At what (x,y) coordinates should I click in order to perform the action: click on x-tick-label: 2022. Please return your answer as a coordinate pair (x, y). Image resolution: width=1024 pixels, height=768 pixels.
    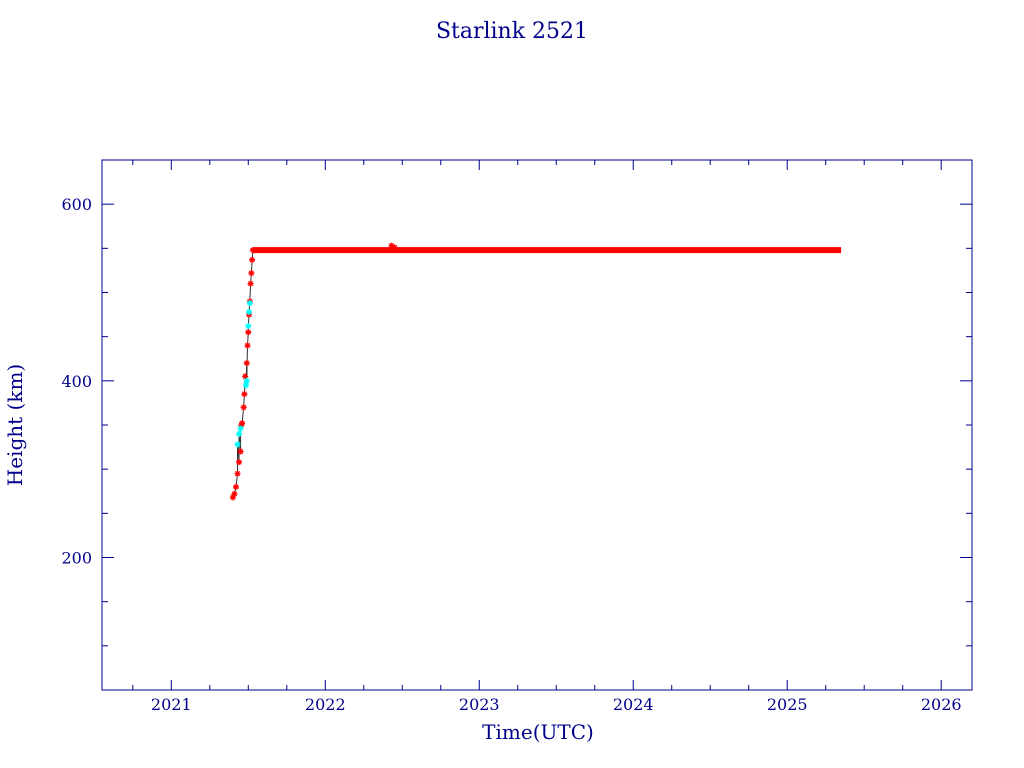
    Looking at the image, I should click on (325, 704).